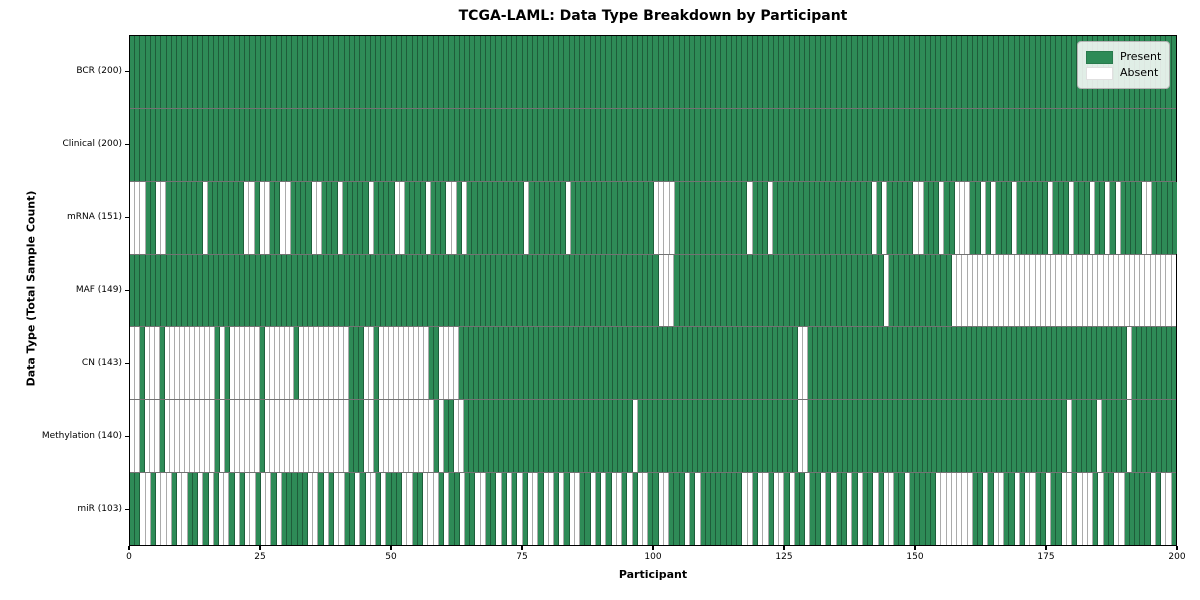  I want to click on heatmap-row-Methylation, so click(653, 437).